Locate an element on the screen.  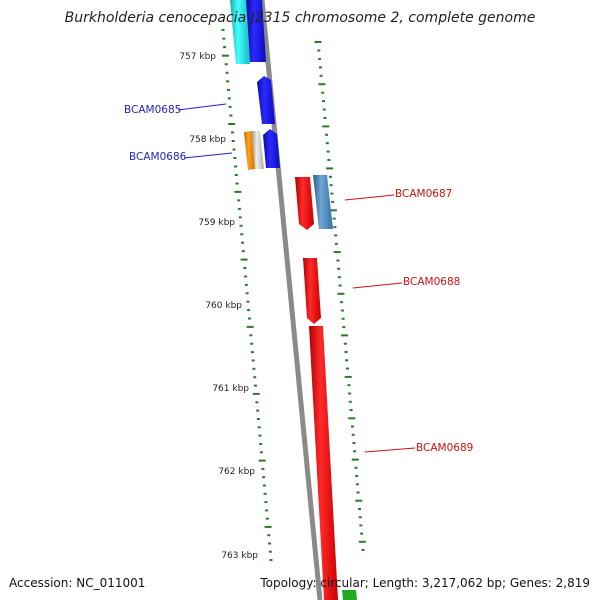
gene-green-bottom is located at coordinates (349, 595).